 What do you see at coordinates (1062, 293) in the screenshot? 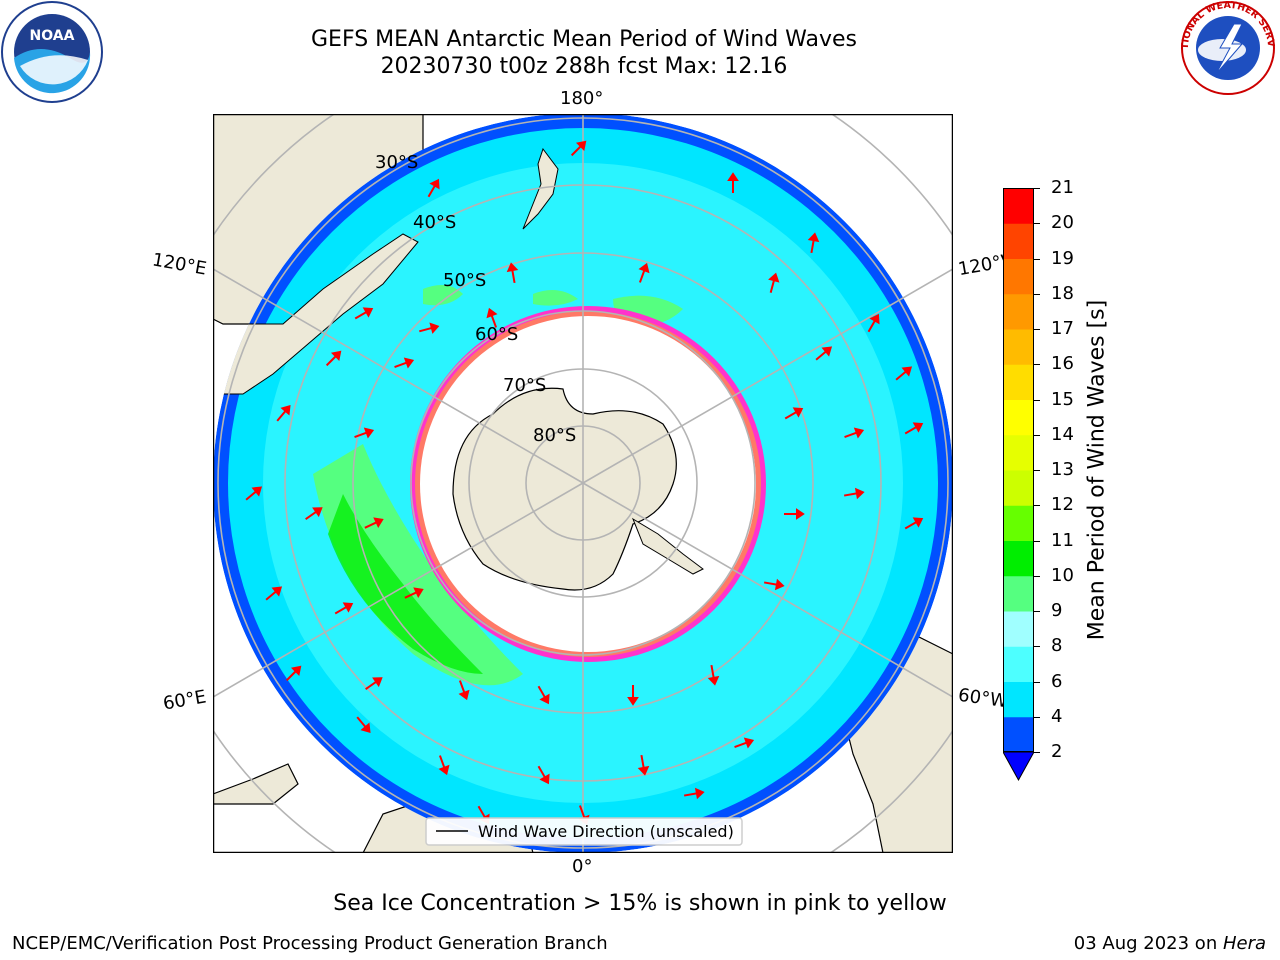
I see `colorbar-tick-label: 18` at bounding box center [1062, 293].